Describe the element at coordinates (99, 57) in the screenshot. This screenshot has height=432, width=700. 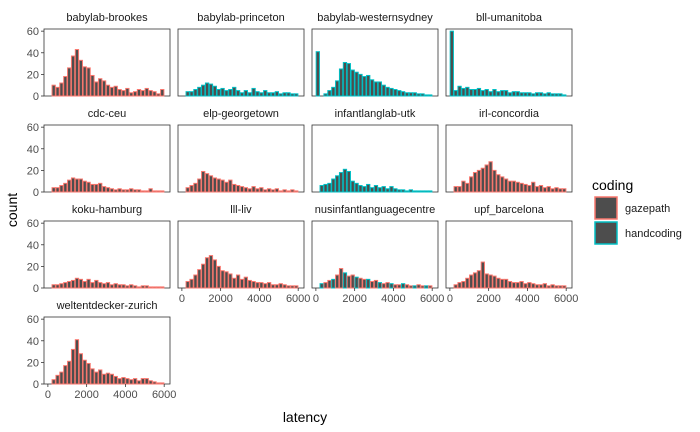
I see `panel-babylab-brookes: babylab-brookes 0 20 40 60` at that location.